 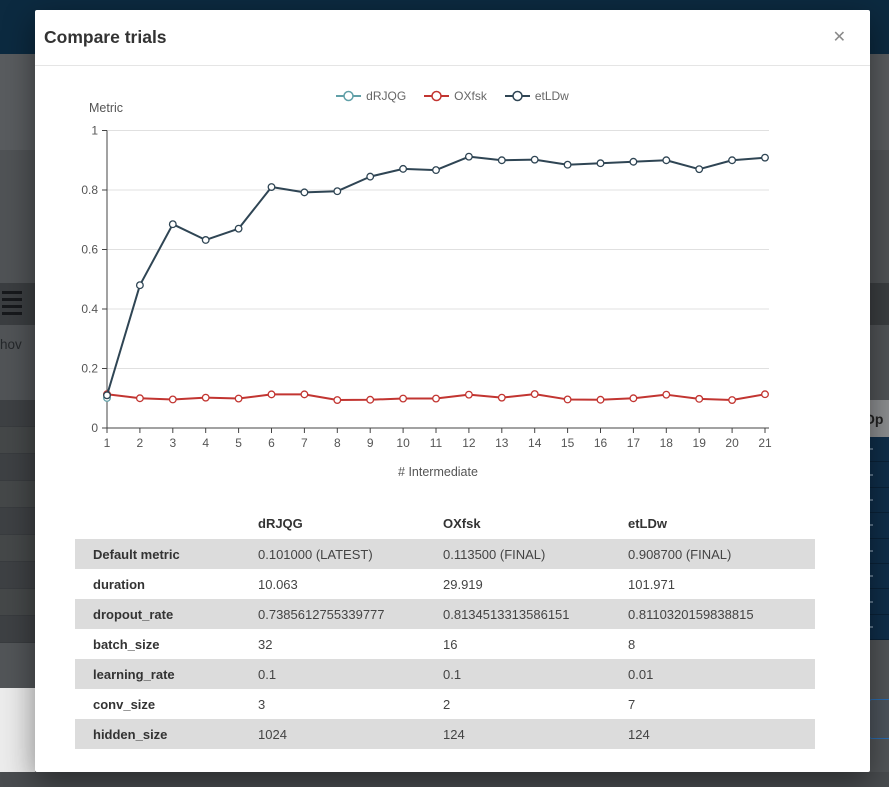 I want to click on legend-item-etLDw: etLDw, so click(x=536, y=96).